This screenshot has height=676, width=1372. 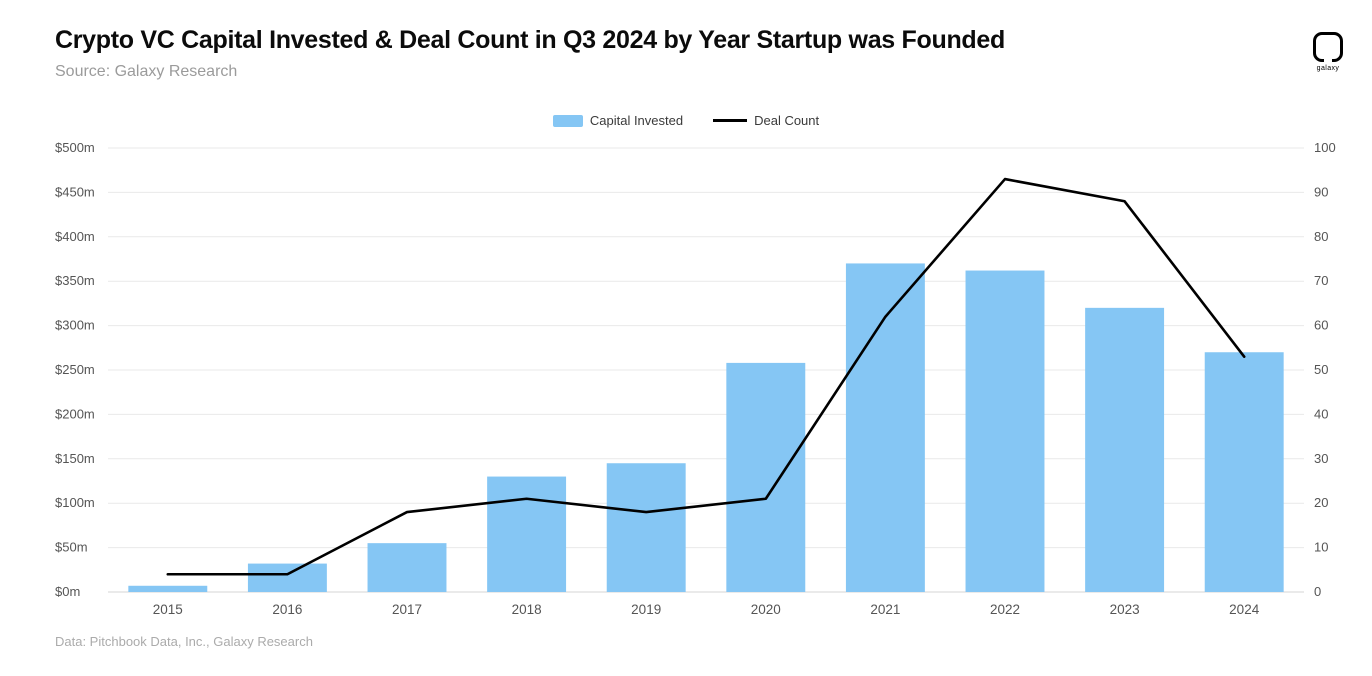 I want to click on galaxy-logo-text: galaxy, so click(x=1328, y=68).